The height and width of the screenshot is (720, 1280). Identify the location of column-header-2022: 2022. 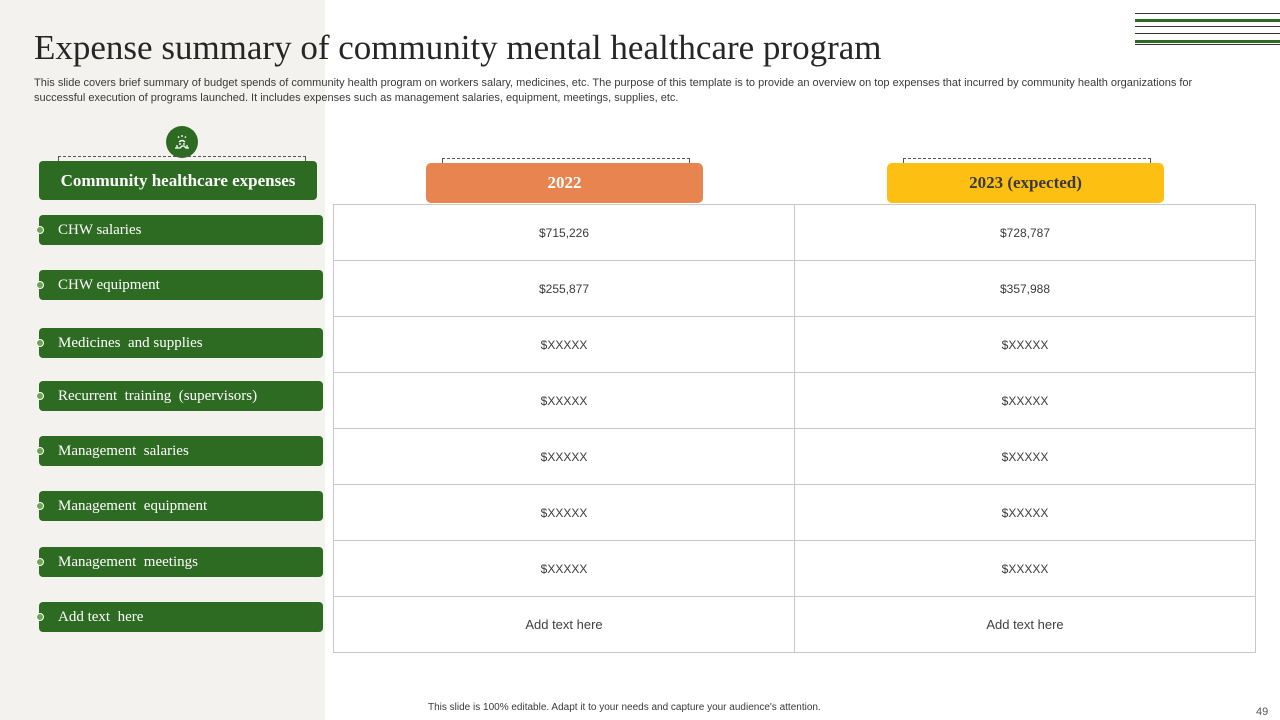
(564, 183).